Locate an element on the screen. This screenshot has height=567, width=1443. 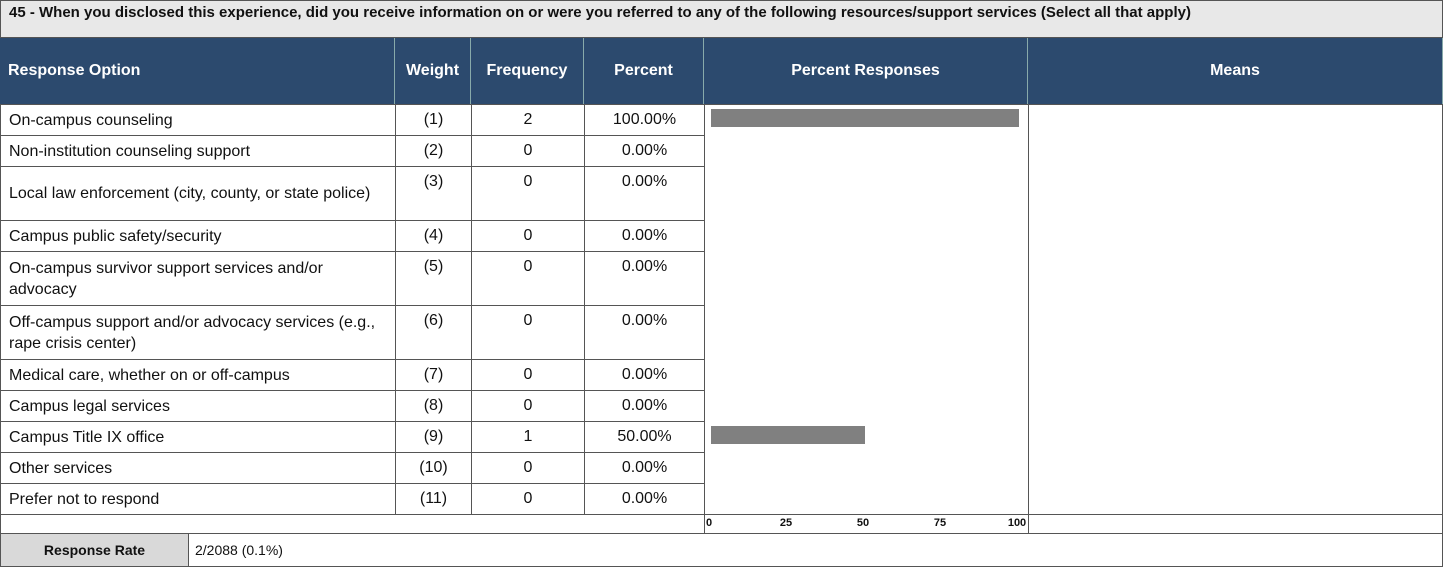
percent: 50.00% is located at coordinates (644, 437).